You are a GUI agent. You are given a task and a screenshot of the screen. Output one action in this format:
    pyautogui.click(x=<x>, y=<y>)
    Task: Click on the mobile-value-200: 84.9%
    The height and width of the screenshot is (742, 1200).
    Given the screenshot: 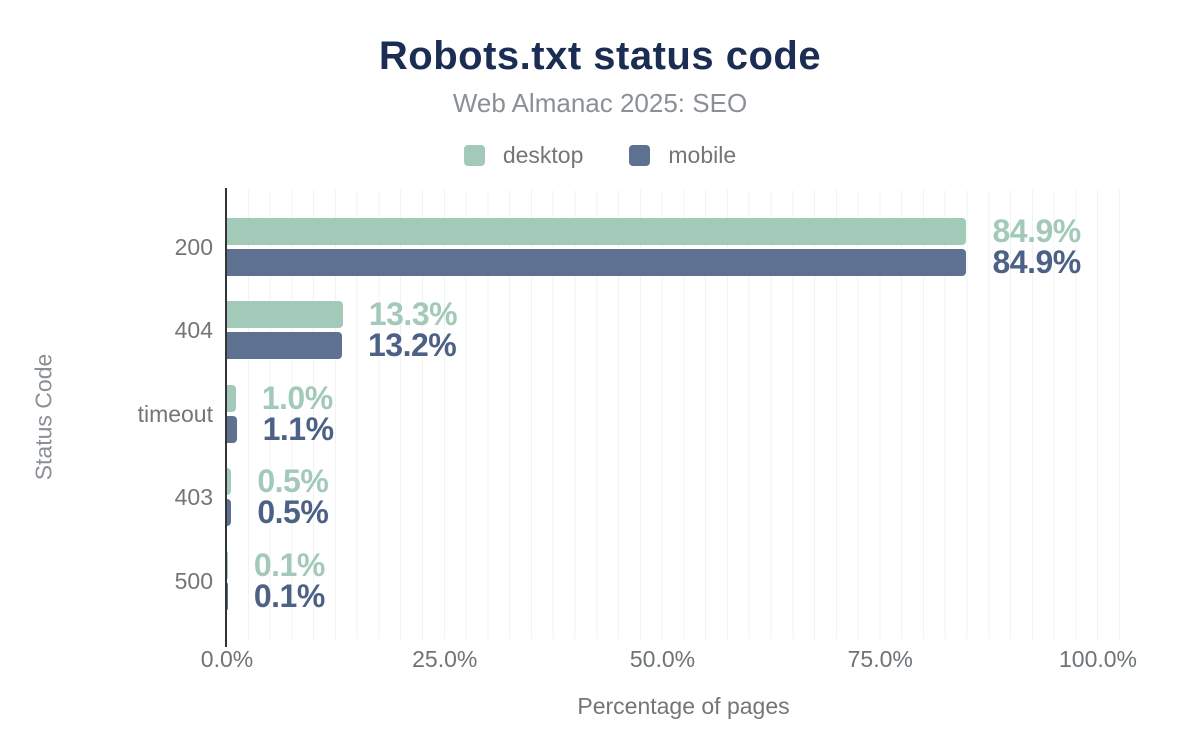 What is the action you would take?
    pyautogui.click(x=1036, y=262)
    